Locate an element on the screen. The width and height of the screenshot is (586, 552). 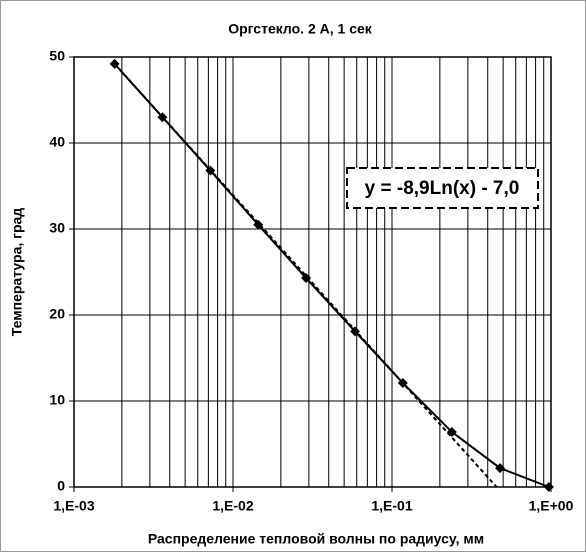
chart-title: Оргстекло. 2 А, 1 сек is located at coordinates (300, 29).